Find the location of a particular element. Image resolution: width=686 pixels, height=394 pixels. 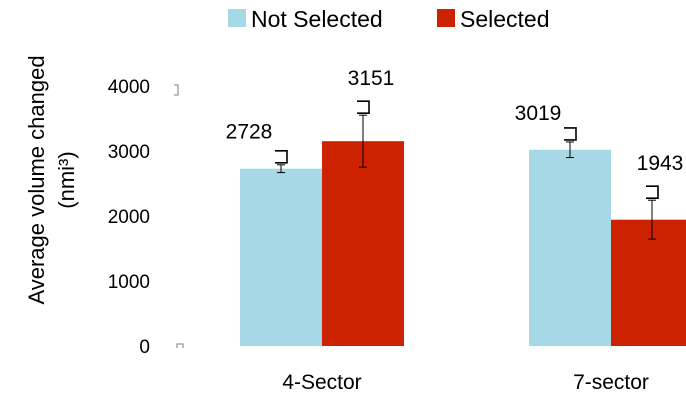

bar-not-selected-7-sector is located at coordinates (570, 247).